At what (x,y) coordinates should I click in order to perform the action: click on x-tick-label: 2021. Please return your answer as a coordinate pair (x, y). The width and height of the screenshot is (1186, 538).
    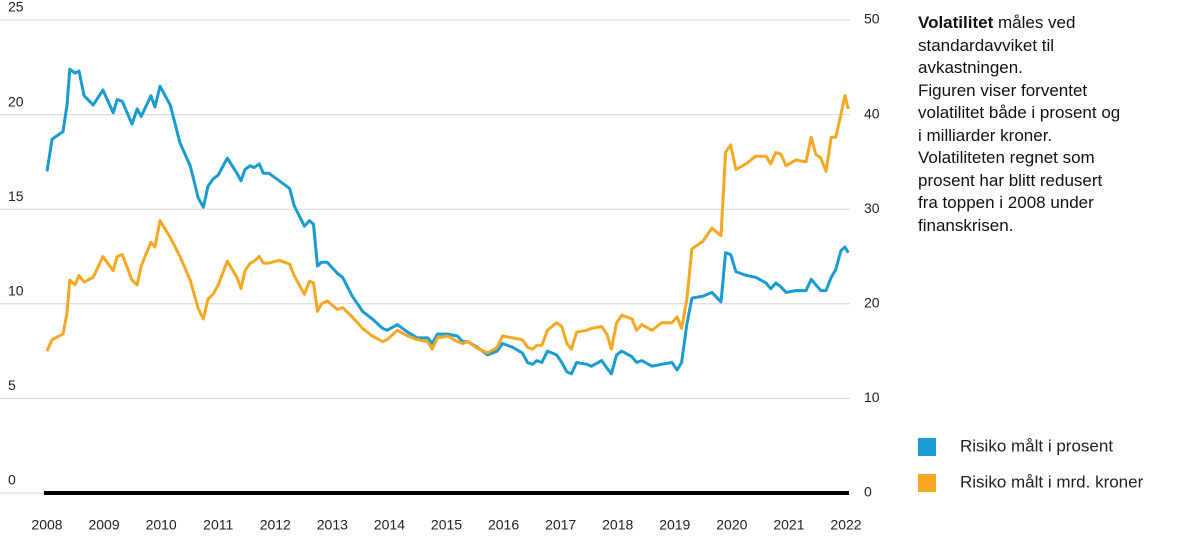
    Looking at the image, I should click on (788, 525).